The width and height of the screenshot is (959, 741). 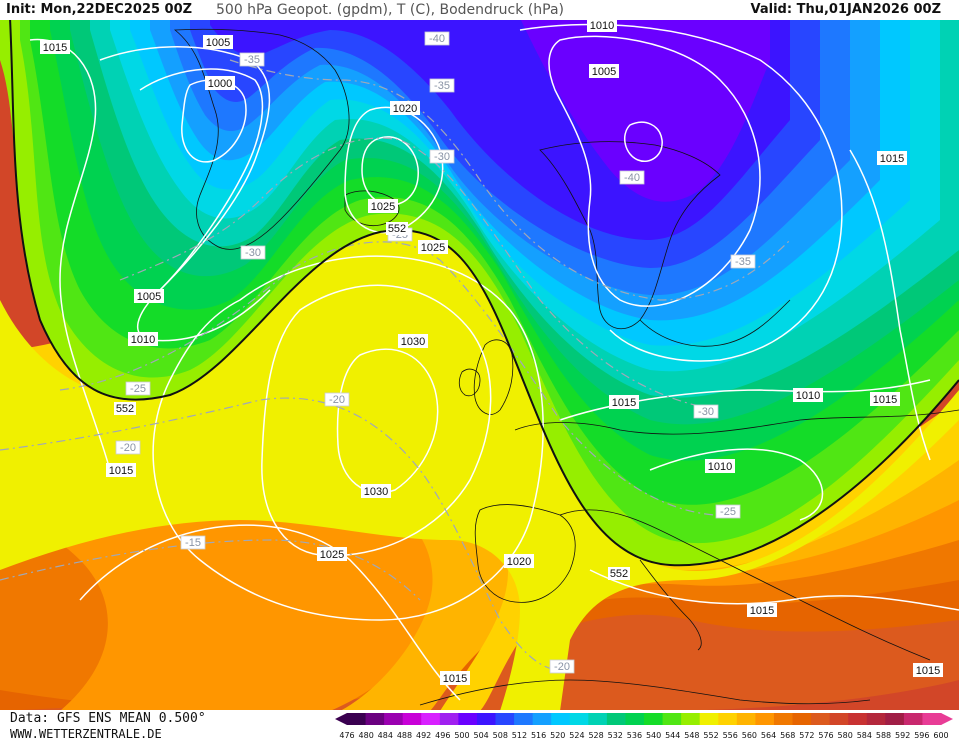 I want to click on baltic-coast, so click(x=715, y=323).